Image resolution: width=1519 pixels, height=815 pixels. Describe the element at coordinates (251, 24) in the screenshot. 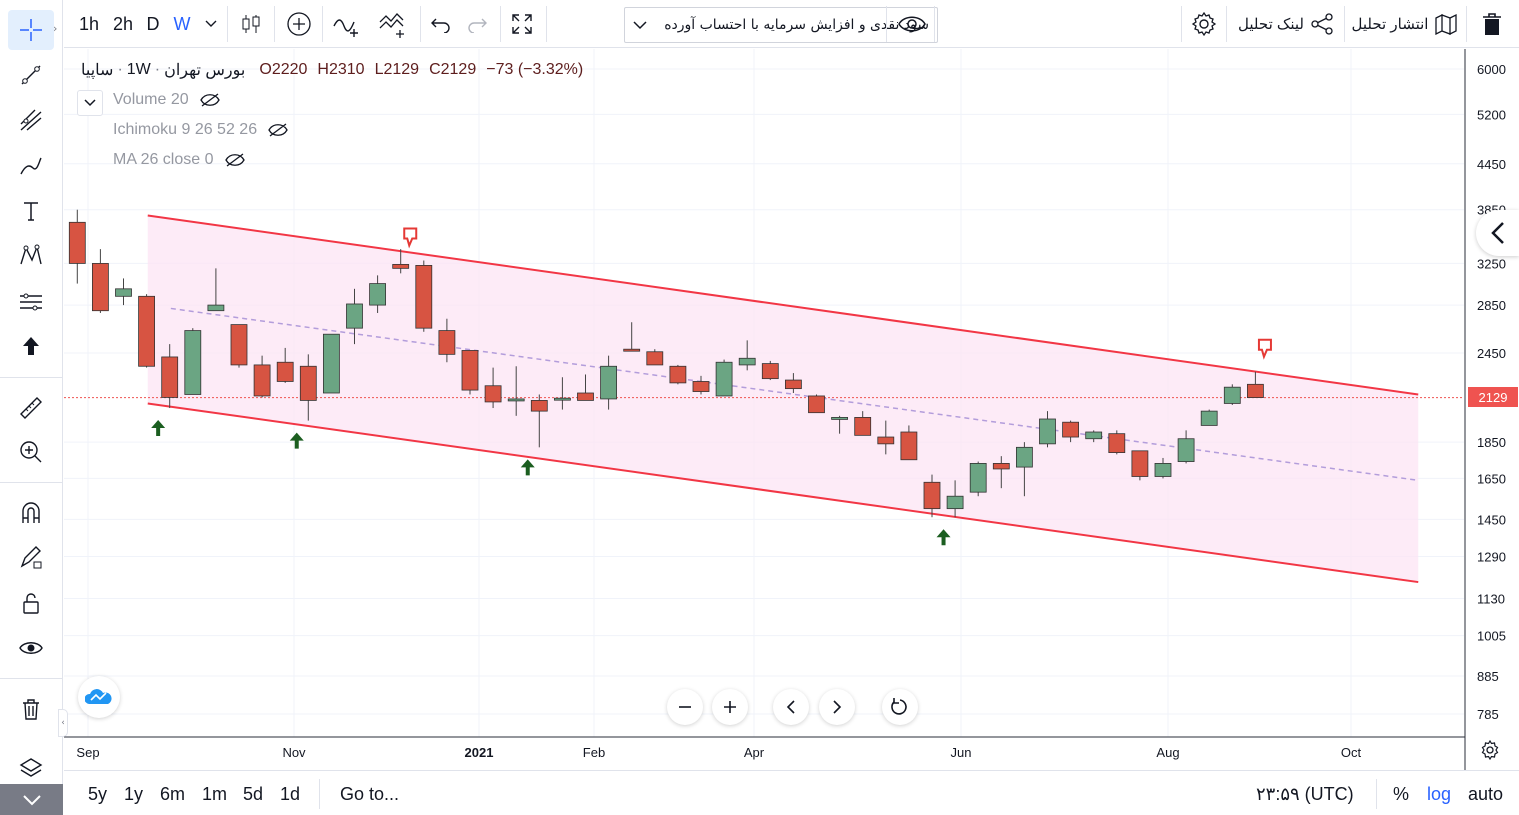

I see `chart-type-button` at that location.